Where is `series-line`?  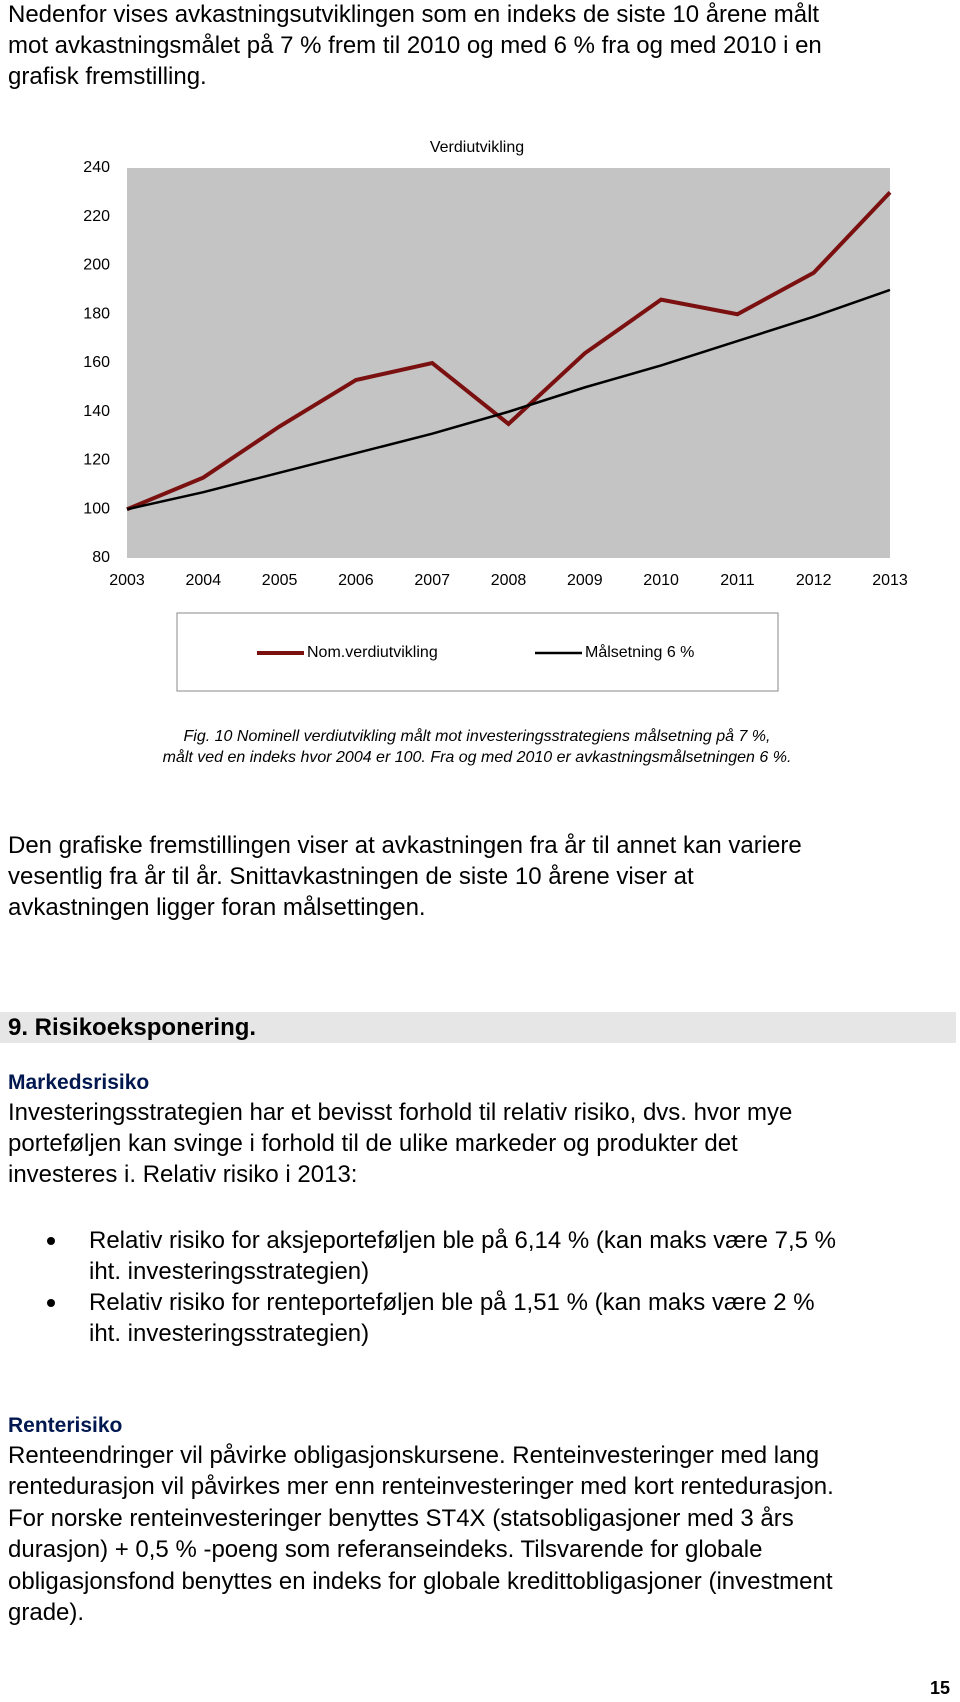 series-line is located at coordinates (508, 399).